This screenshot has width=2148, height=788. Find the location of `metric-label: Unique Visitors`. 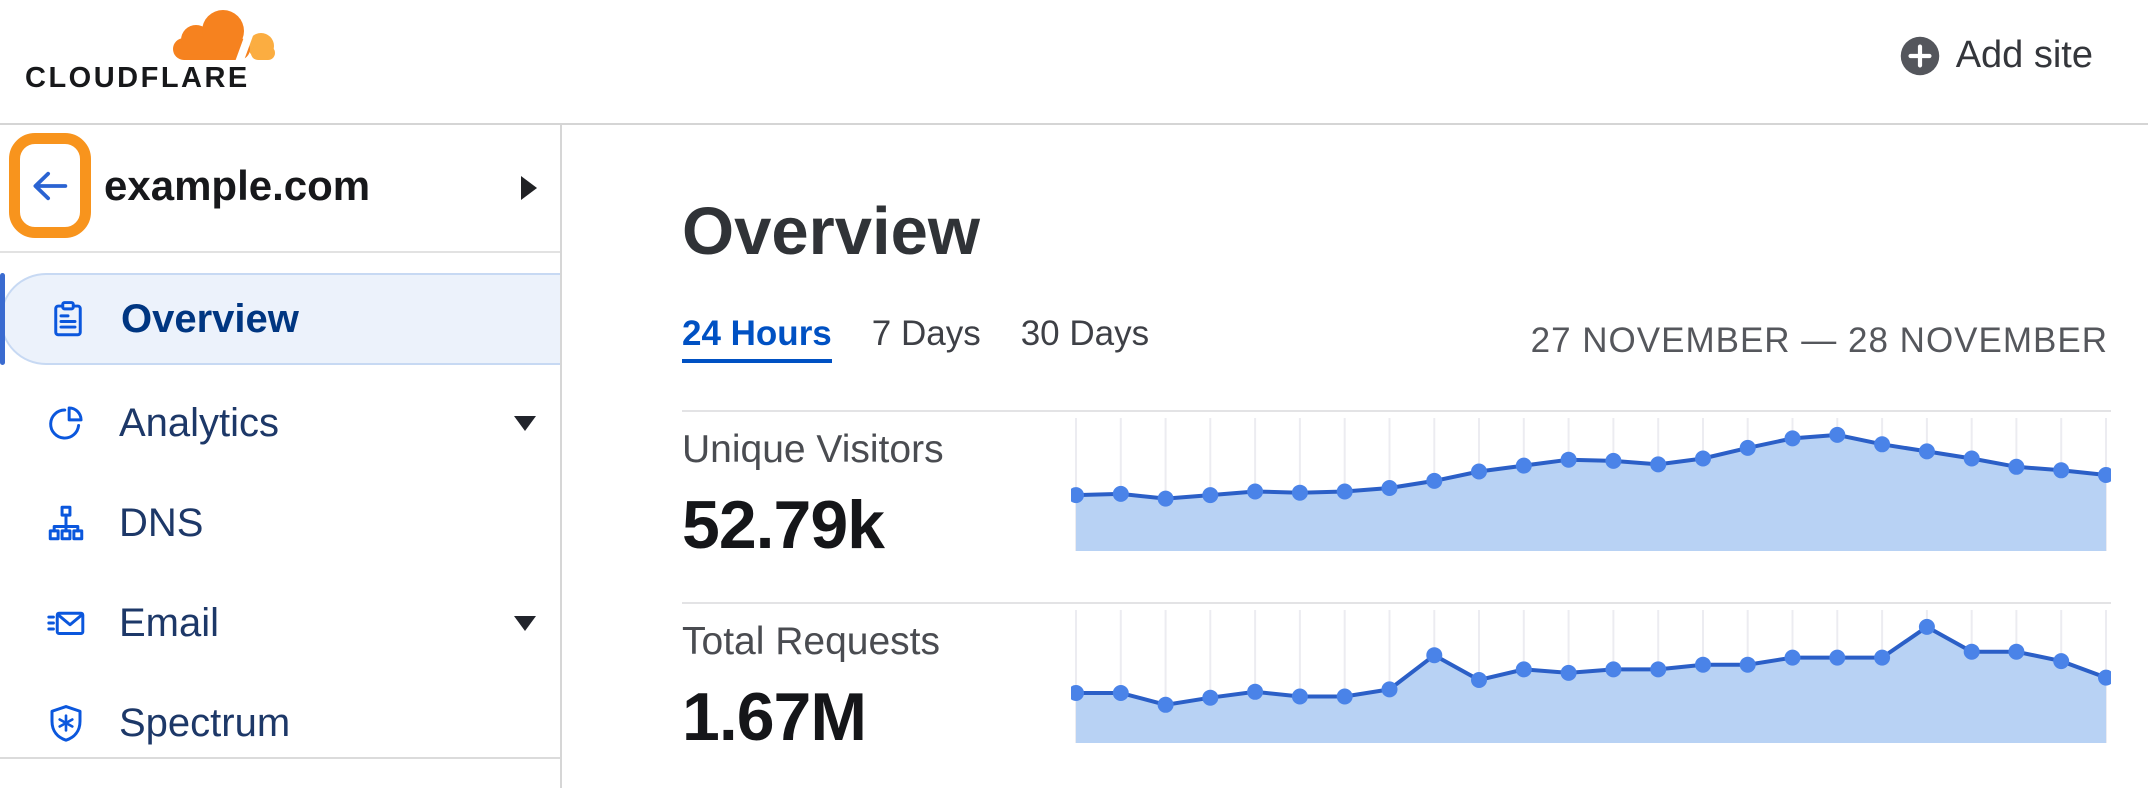

metric-label: Unique Visitors is located at coordinates (813, 449).